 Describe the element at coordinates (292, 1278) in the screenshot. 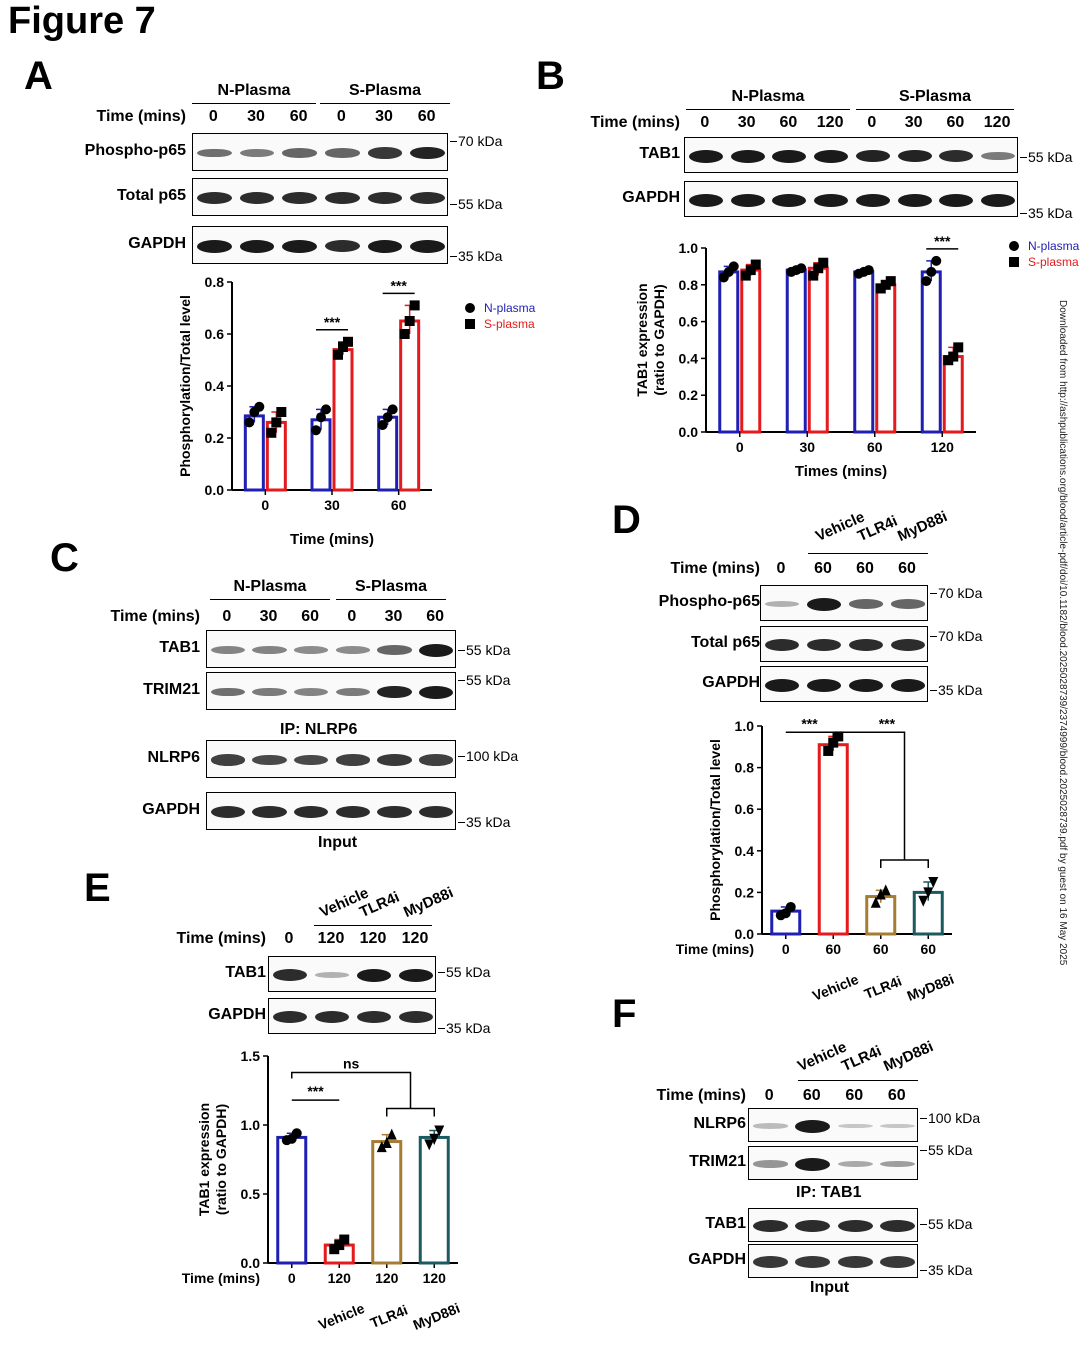

I see `x-tick-label: 0` at that location.